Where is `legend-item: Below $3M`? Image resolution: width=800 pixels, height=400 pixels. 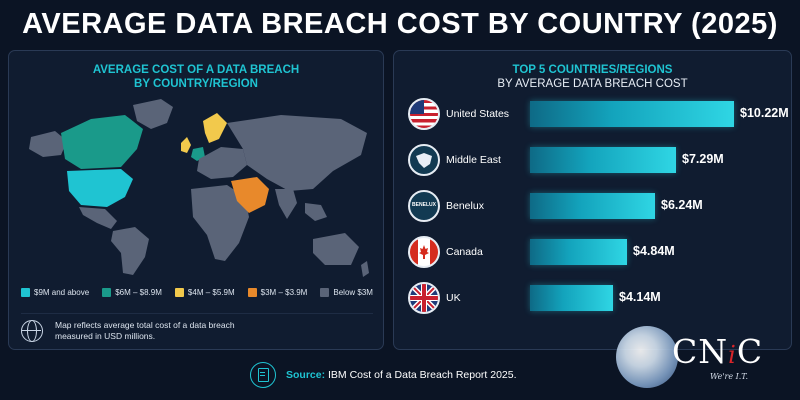
legend-item: Below $3M is located at coordinates (346, 292).